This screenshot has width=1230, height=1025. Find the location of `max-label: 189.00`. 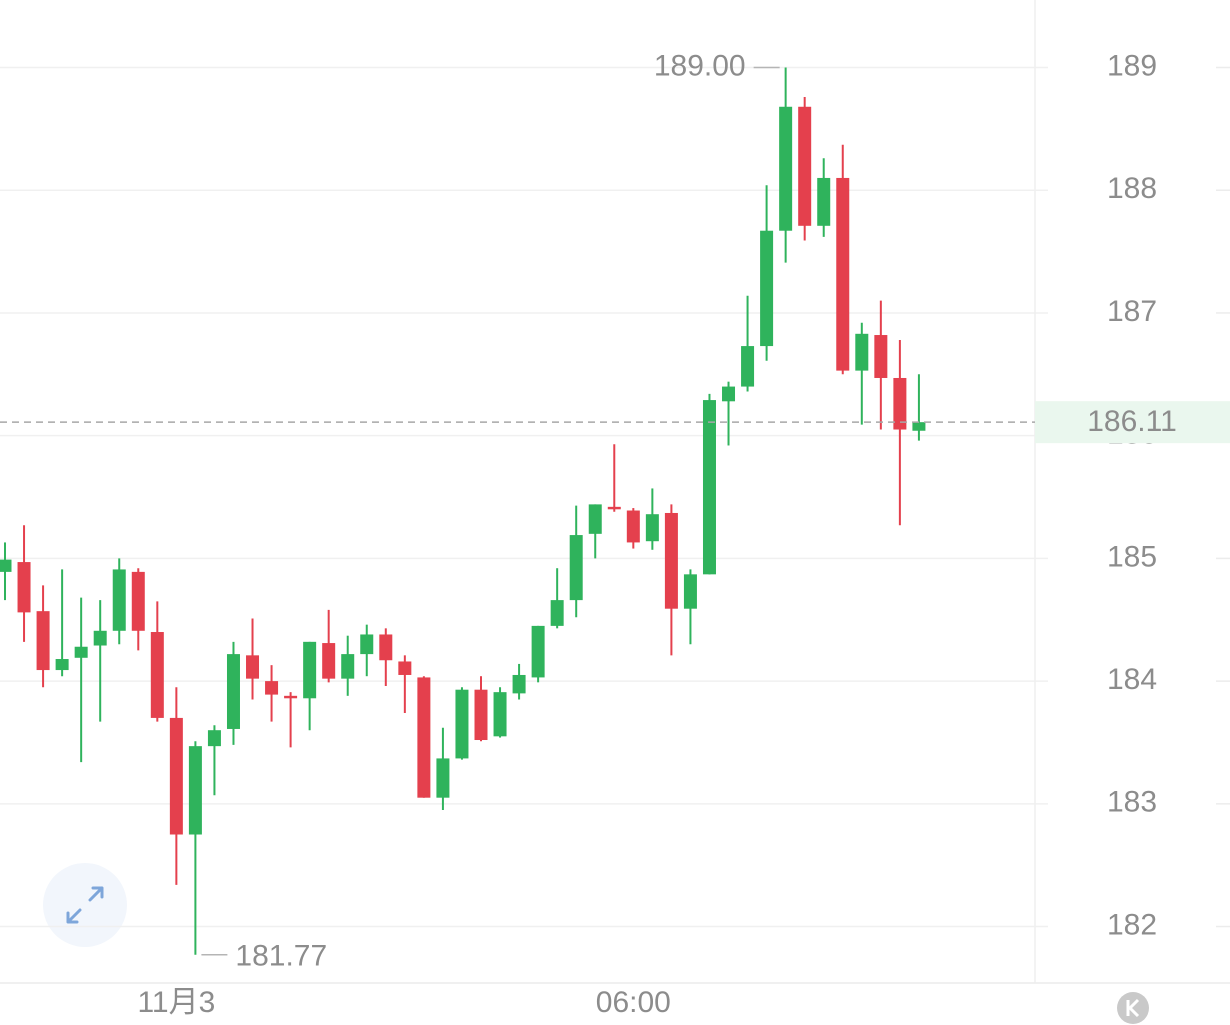

max-label: 189.00 is located at coordinates (700, 65).